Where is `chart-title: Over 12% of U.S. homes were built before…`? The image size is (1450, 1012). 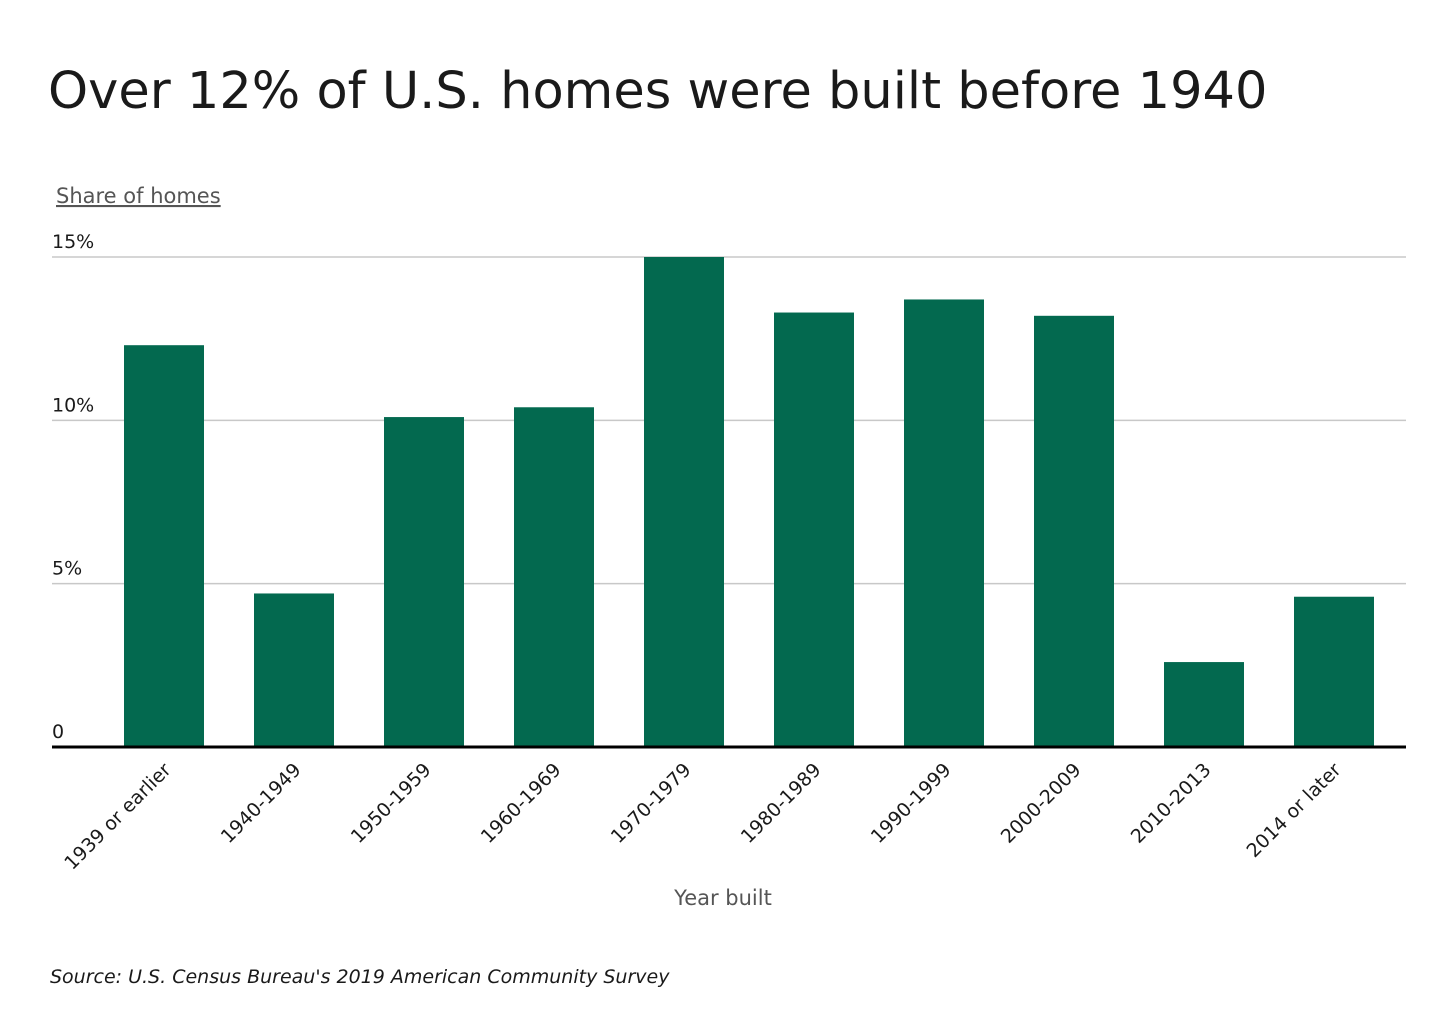
chart-title: Over 12% of U.S. homes were built before… is located at coordinates (657, 91).